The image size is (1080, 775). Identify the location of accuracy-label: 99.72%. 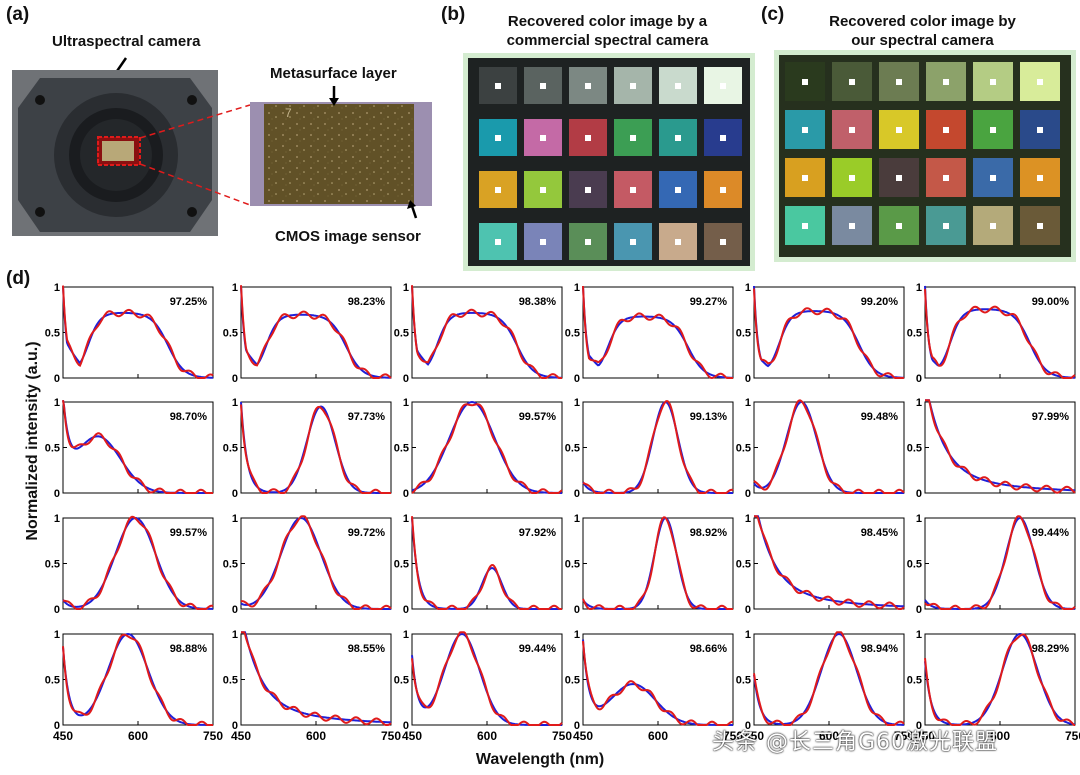
(367, 533).